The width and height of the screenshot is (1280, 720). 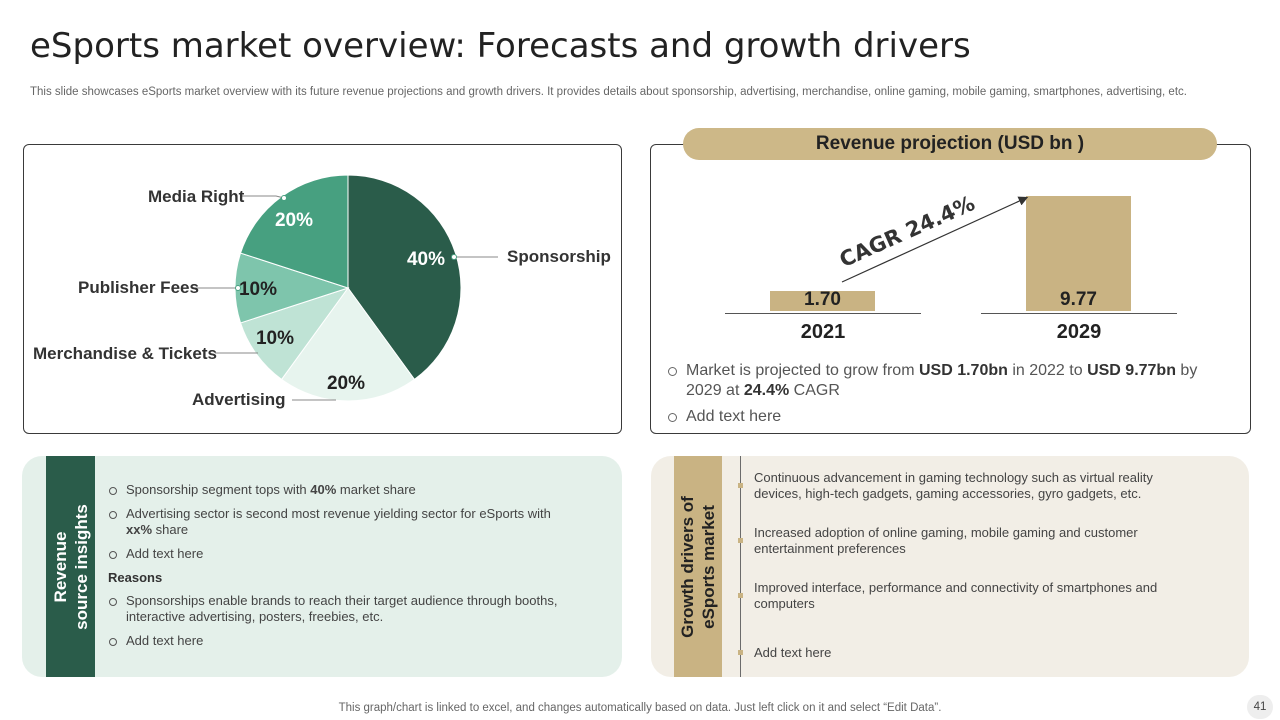 What do you see at coordinates (275, 338) in the screenshot?
I see `pie-pct-merchandise: 10%` at bounding box center [275, 338].